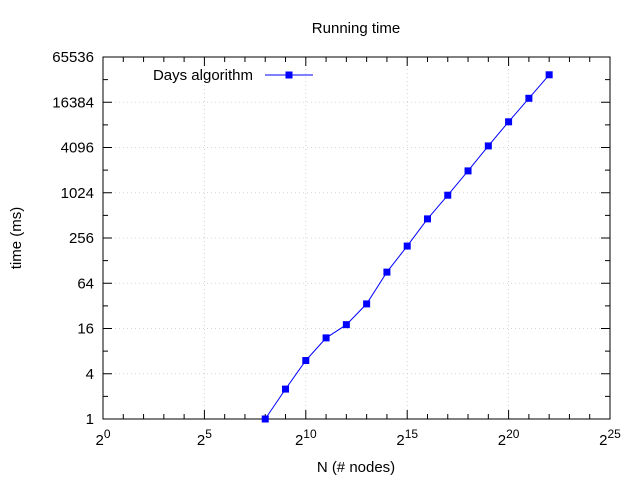 This screenshot has height=480, width=640. What do you see at coordinates (356, 28) in the screenshot?
I see `chart-title: Running time` at bounding box center [356, 28].